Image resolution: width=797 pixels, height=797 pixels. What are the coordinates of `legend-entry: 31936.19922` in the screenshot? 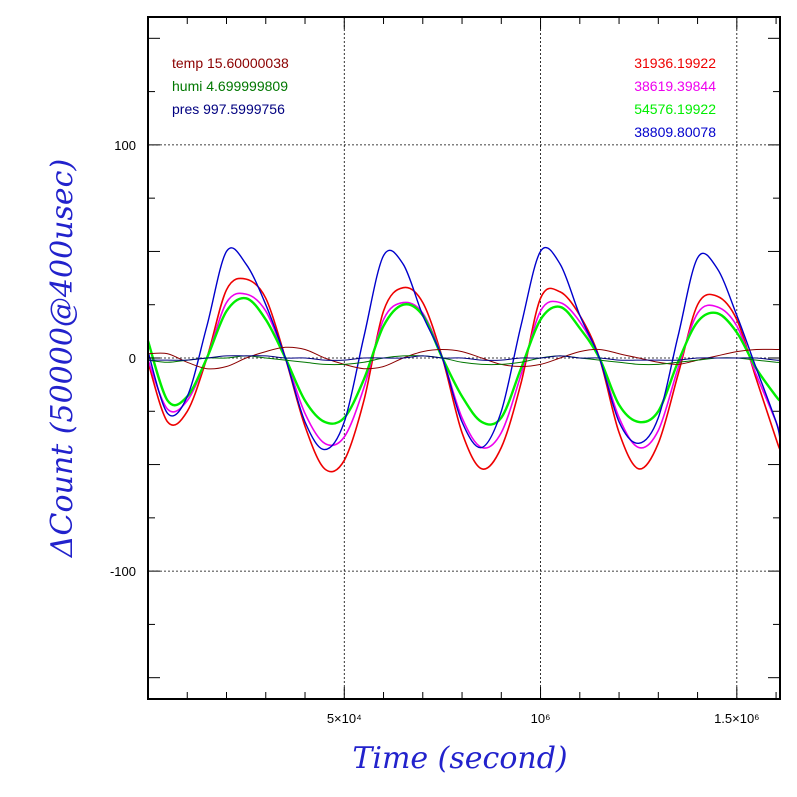 It's located at (675, 63).